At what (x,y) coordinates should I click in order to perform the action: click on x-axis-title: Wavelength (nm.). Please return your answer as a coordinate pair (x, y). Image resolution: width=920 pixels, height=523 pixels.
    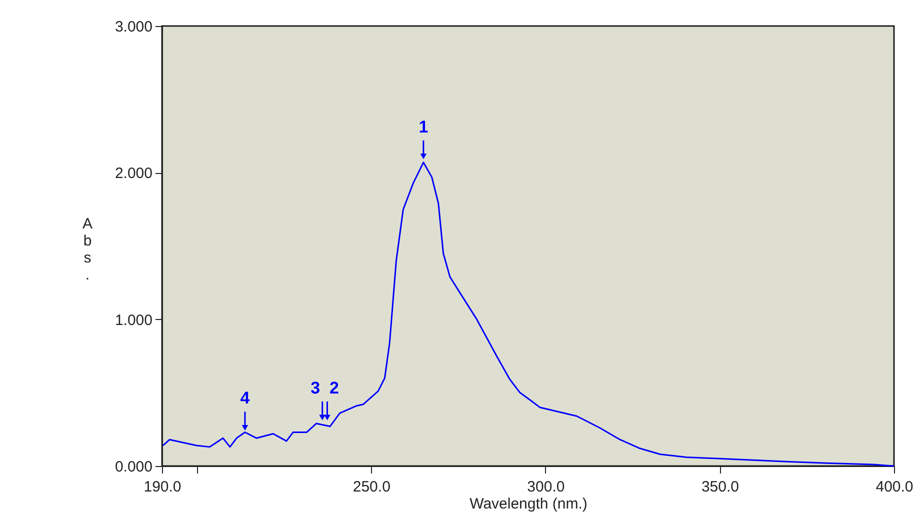
    Looking at the image, I should click on (529, 504).